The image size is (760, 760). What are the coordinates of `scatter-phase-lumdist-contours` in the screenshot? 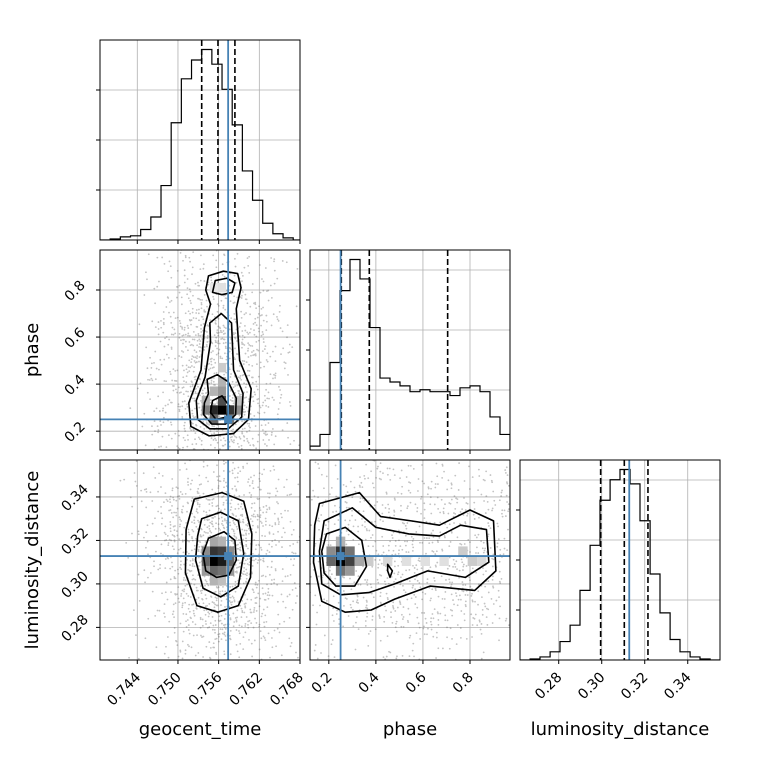 It's located at (404, 552).